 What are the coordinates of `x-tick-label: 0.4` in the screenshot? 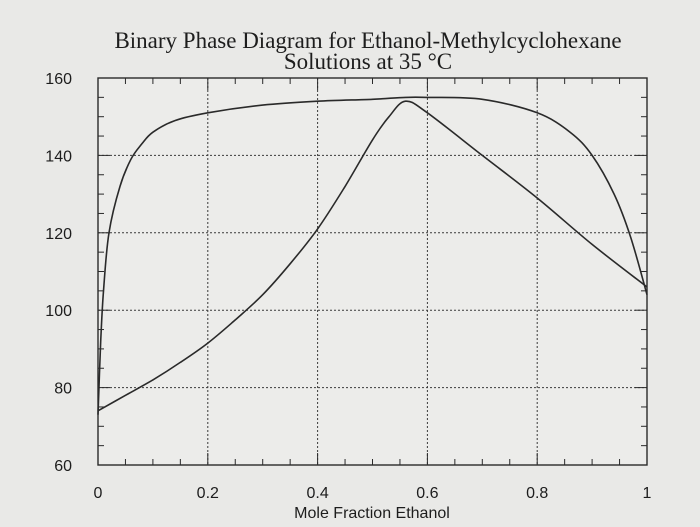 It's located at (317, 493).